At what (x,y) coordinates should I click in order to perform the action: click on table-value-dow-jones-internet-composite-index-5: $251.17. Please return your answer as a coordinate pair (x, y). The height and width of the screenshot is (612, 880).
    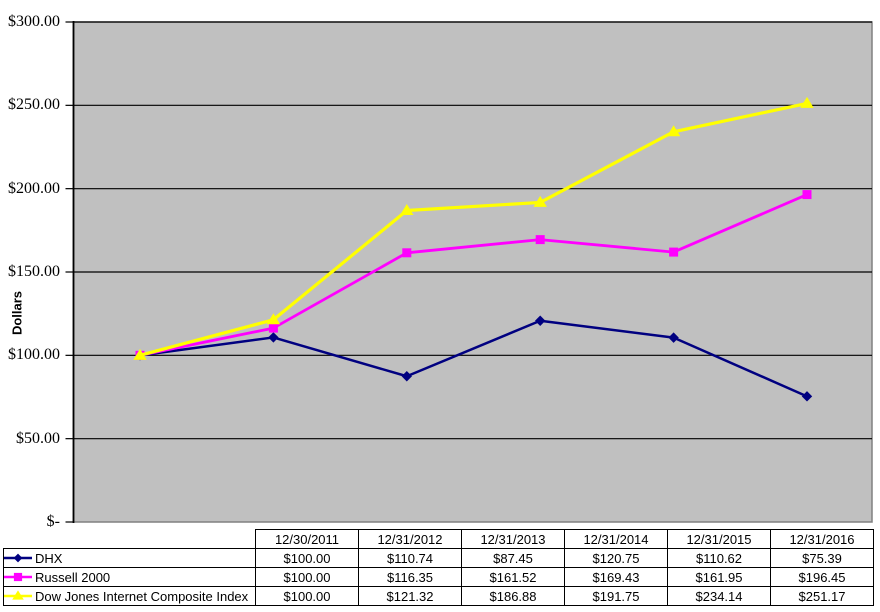
    Looking at the image, I should click on (822, 596).